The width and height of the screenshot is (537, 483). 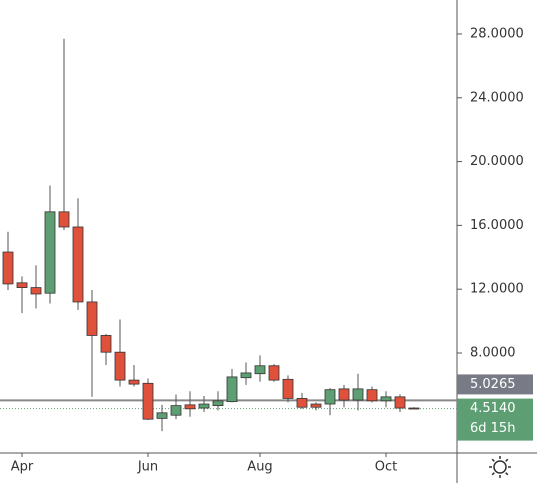 What do you see at coordinates (497, 97) in the screenshot?
I see `y-tick-label: 24.0000` at bounding box center [497, 97].